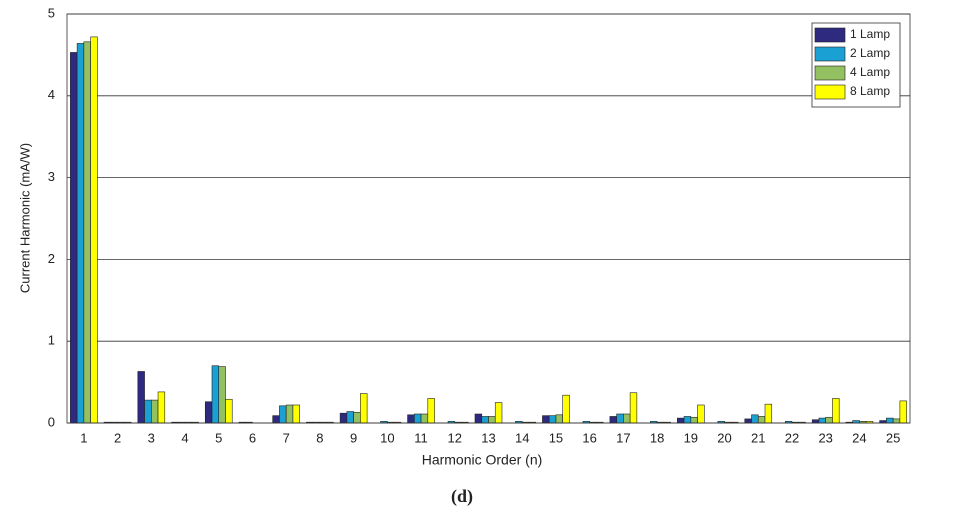 The width and height of the screenshot is (954, 528). I want to click on y-tick-label: 2, so click(51, 258).